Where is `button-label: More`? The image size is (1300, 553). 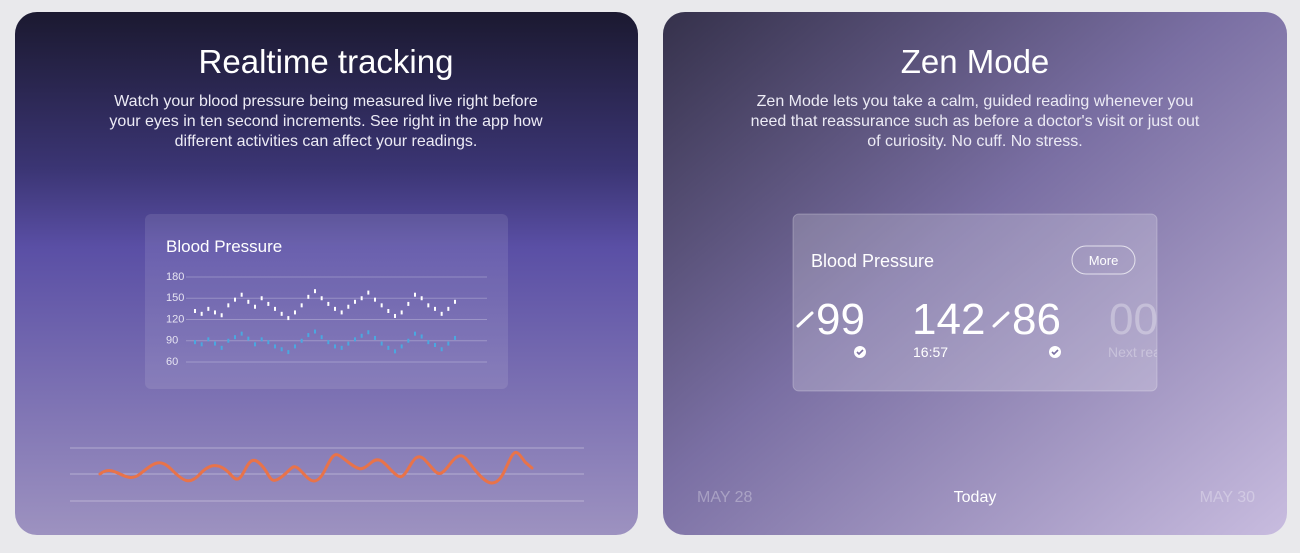 button-label: More is located at coordinates (1104, 260).